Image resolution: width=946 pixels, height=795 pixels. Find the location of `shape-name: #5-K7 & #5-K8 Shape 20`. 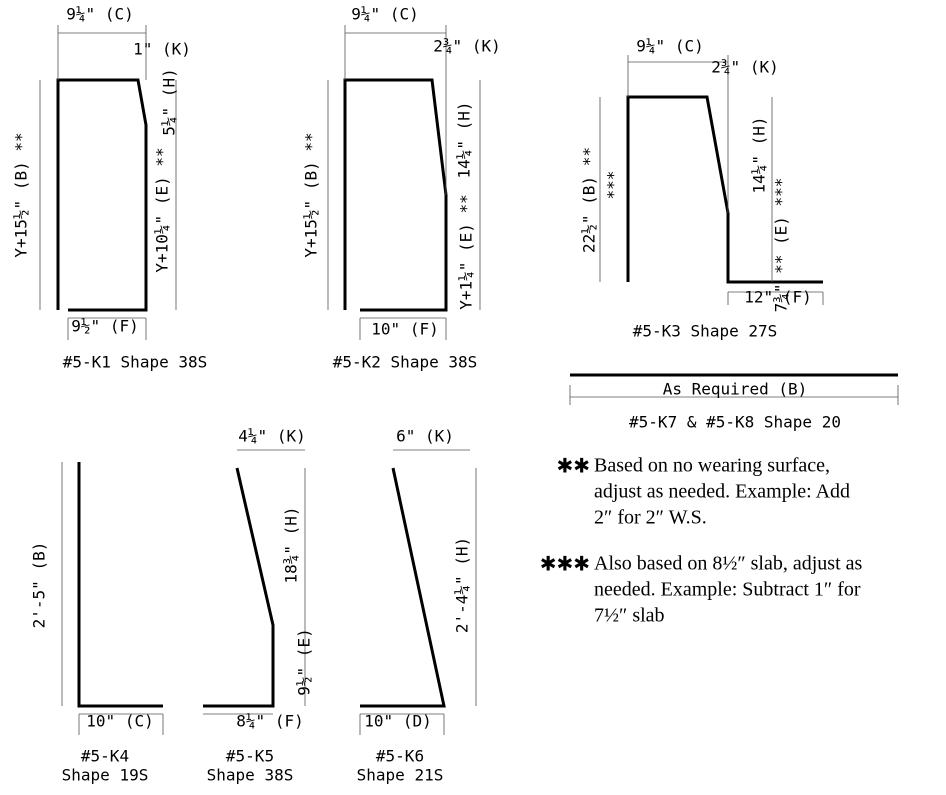

shape-name: #5-K7 & #5-K8 Shape 20 is located at coordinates (735, 422).